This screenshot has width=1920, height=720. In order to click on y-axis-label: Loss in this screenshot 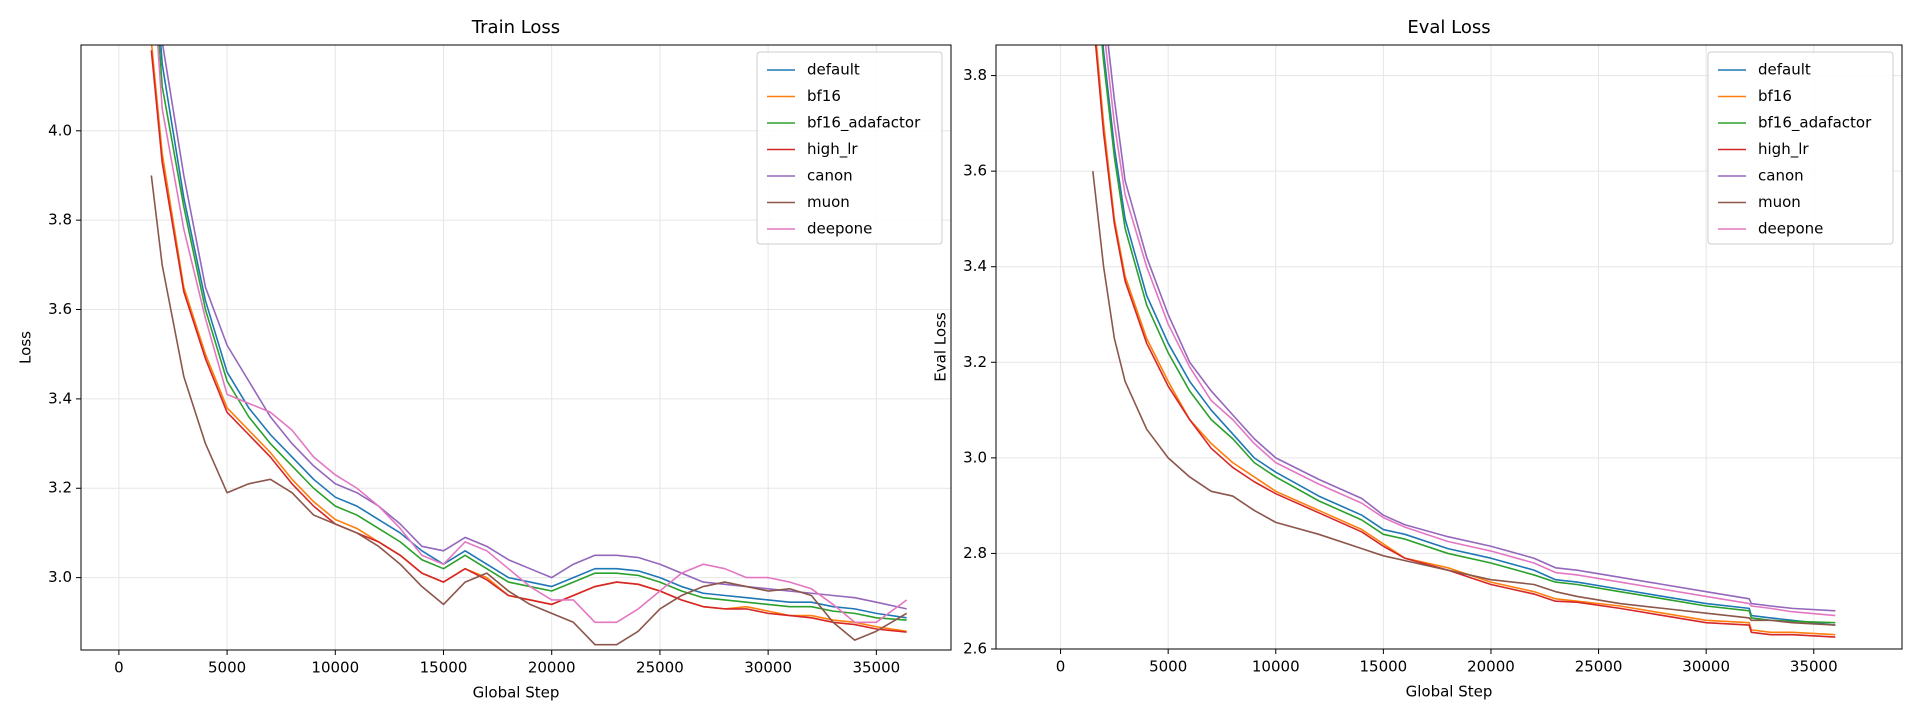, I will do `click(26, 347)`.